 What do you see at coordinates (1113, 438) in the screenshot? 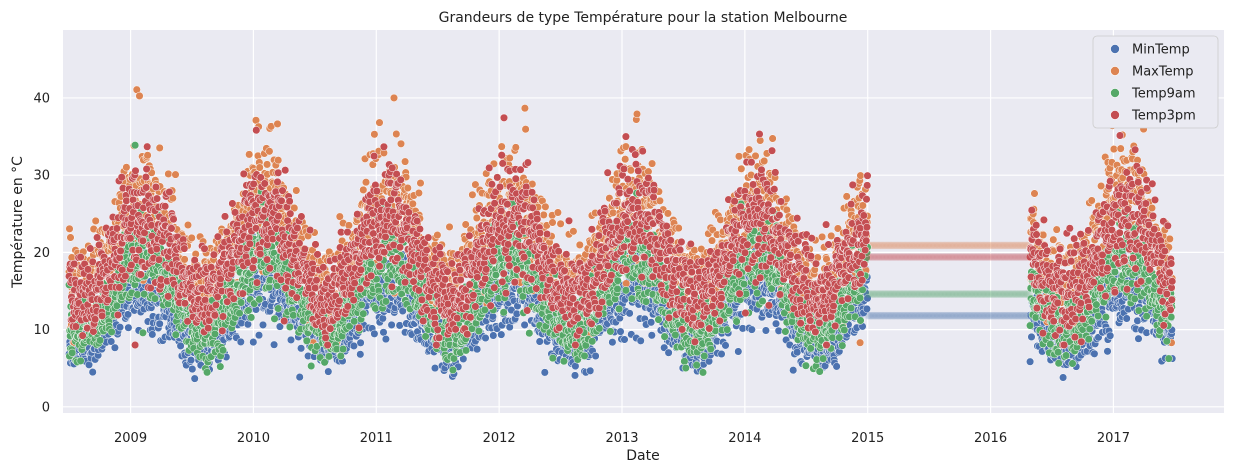
I see `x-tick-label: 2017` at bounding box center [1113, 438].